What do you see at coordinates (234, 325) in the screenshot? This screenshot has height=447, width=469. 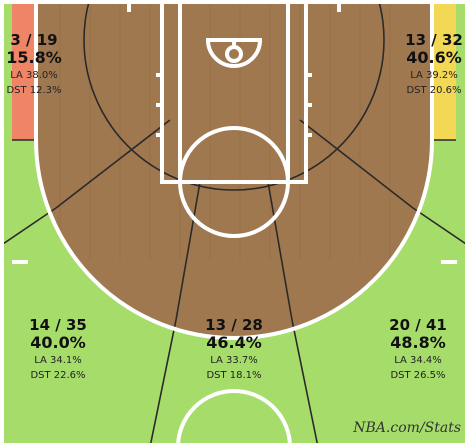 I see `center-3-made-attempts-label: 13 / 28` at bounding box center [234, 325].